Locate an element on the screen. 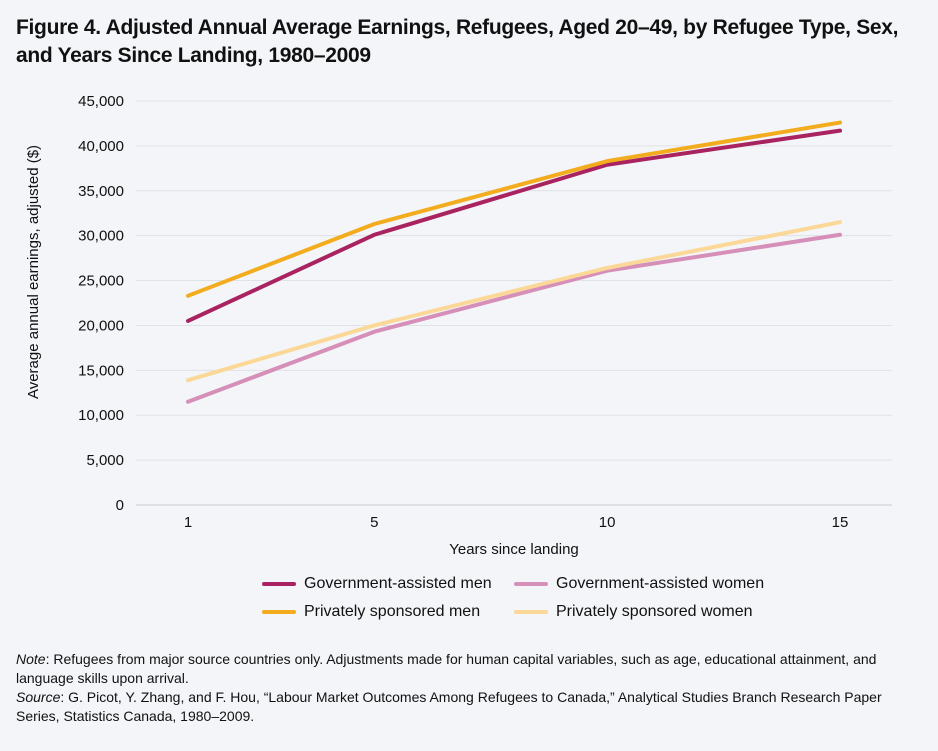  note-label: Note is located at coordinates (31, 659).